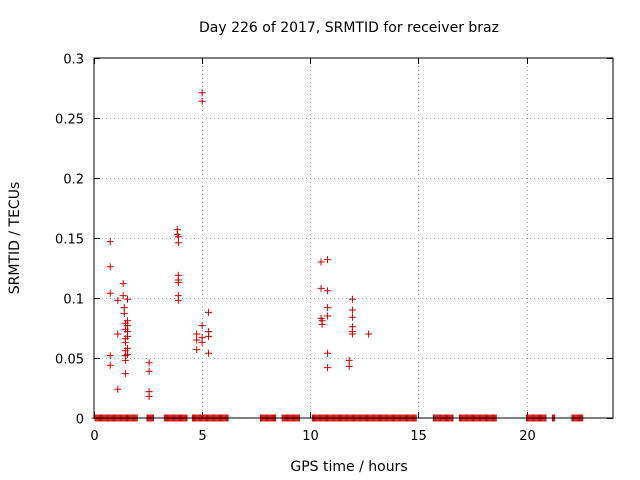  Describe the element at coordinates (69, 240) in the screenshot. I see `y-tick-label: 0.15` at that location.